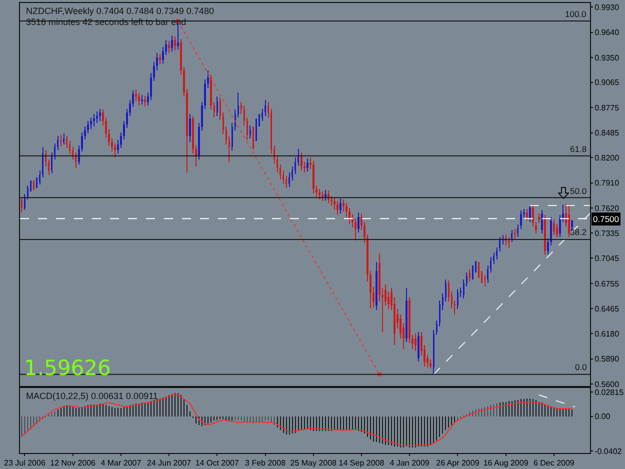  What do you see at coordinates (576, 14) in the screenshot?
I see `annotation: 100.0` at bounding box center [576, 14].